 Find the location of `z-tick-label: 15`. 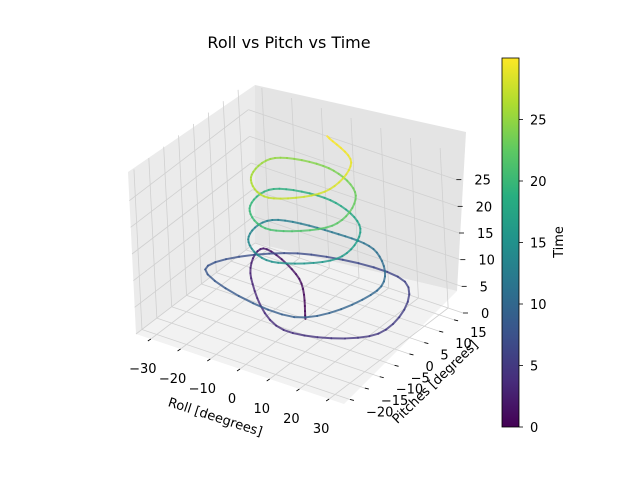

z-tick-label: 15 is located at coordinates (485, 234).